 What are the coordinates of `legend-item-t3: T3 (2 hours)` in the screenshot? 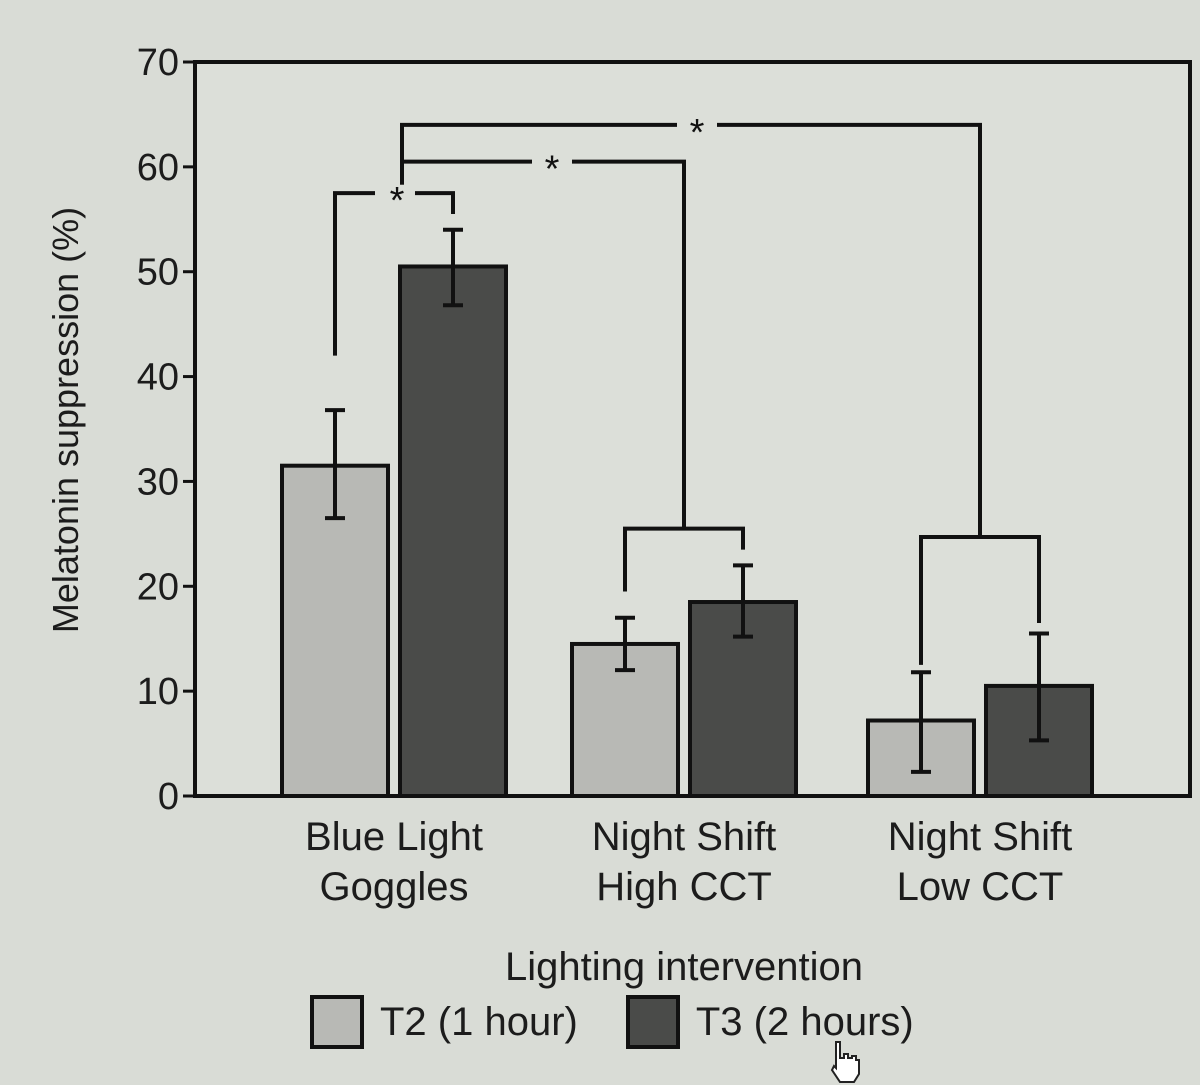 It's located at (769, 1022).